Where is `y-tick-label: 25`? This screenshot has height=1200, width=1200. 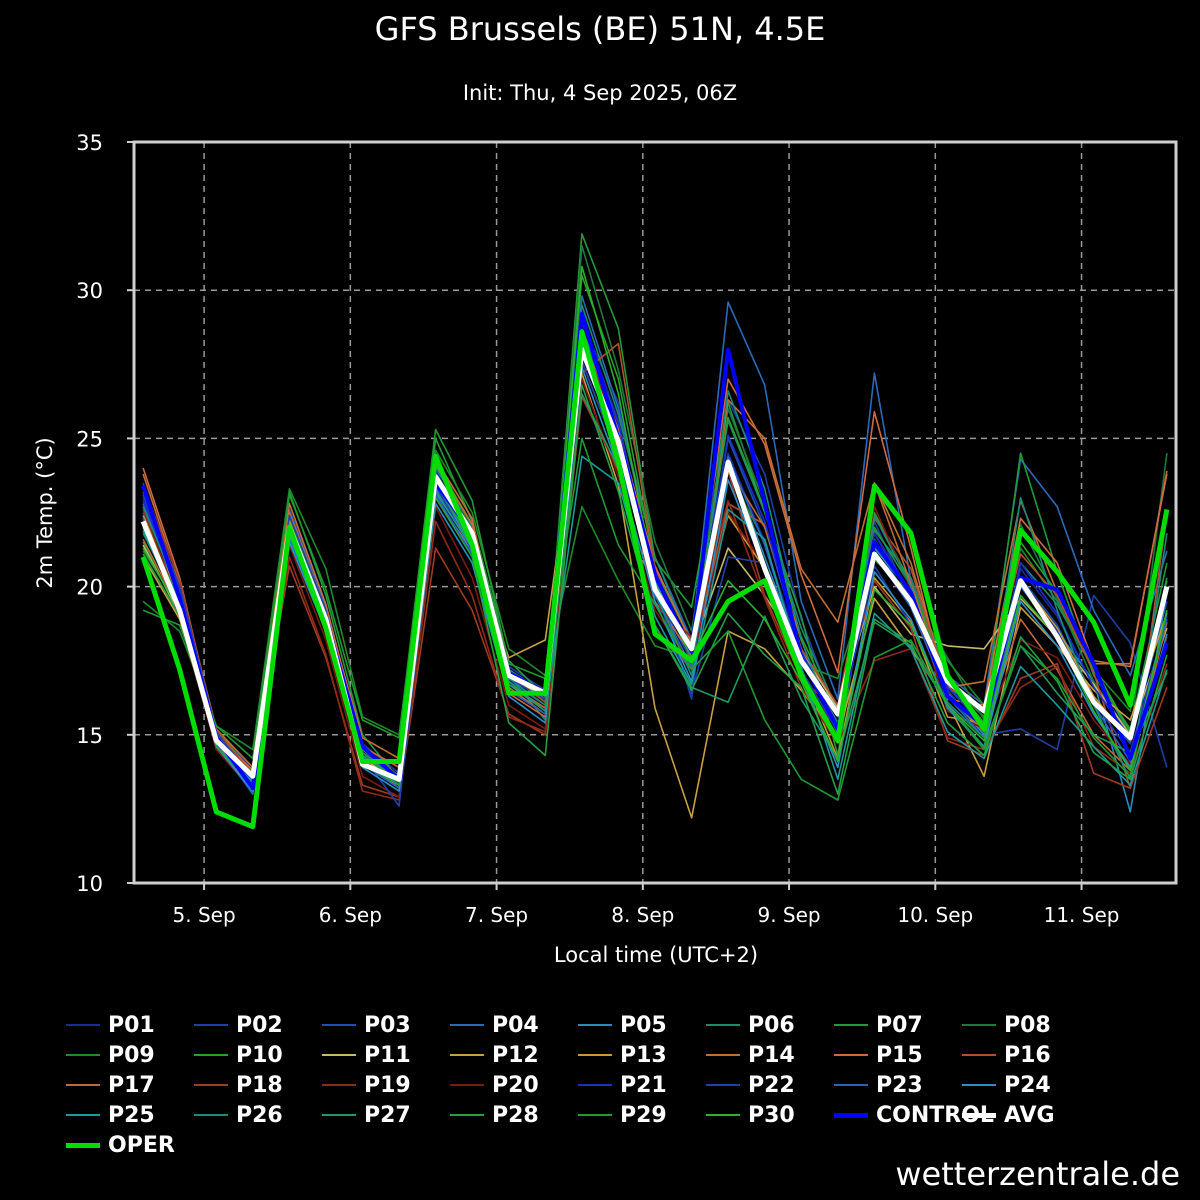
y-tick-label: 25 is located at coordinates (89, 439).